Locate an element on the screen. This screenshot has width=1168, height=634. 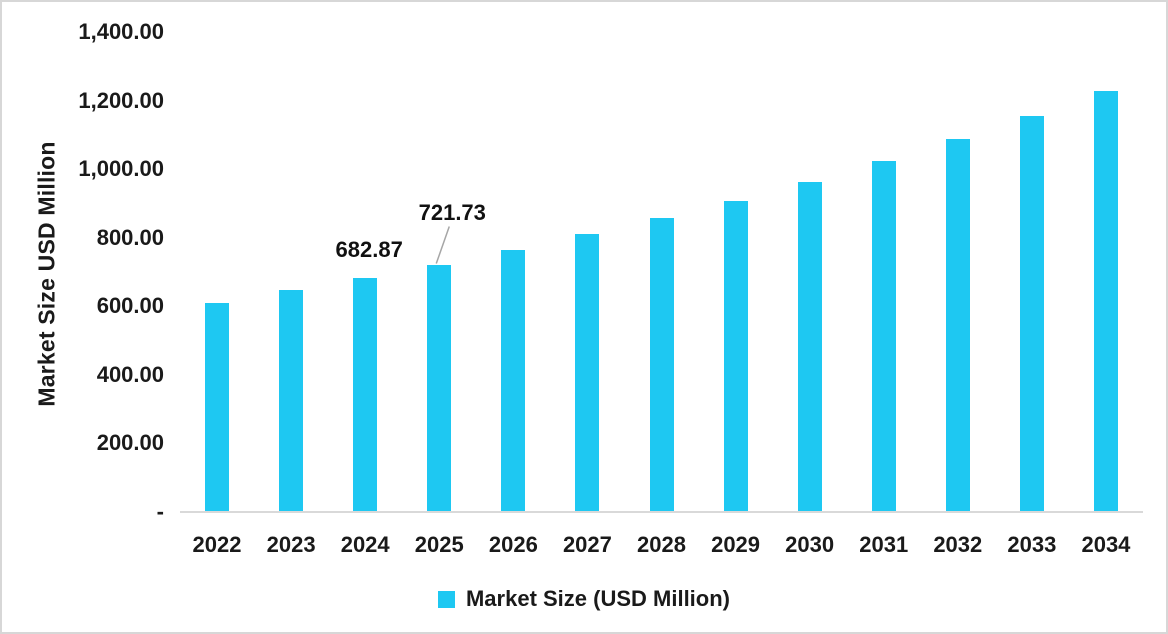
x-axis-label-2027: 2027 is located at coordinates (587, 544).